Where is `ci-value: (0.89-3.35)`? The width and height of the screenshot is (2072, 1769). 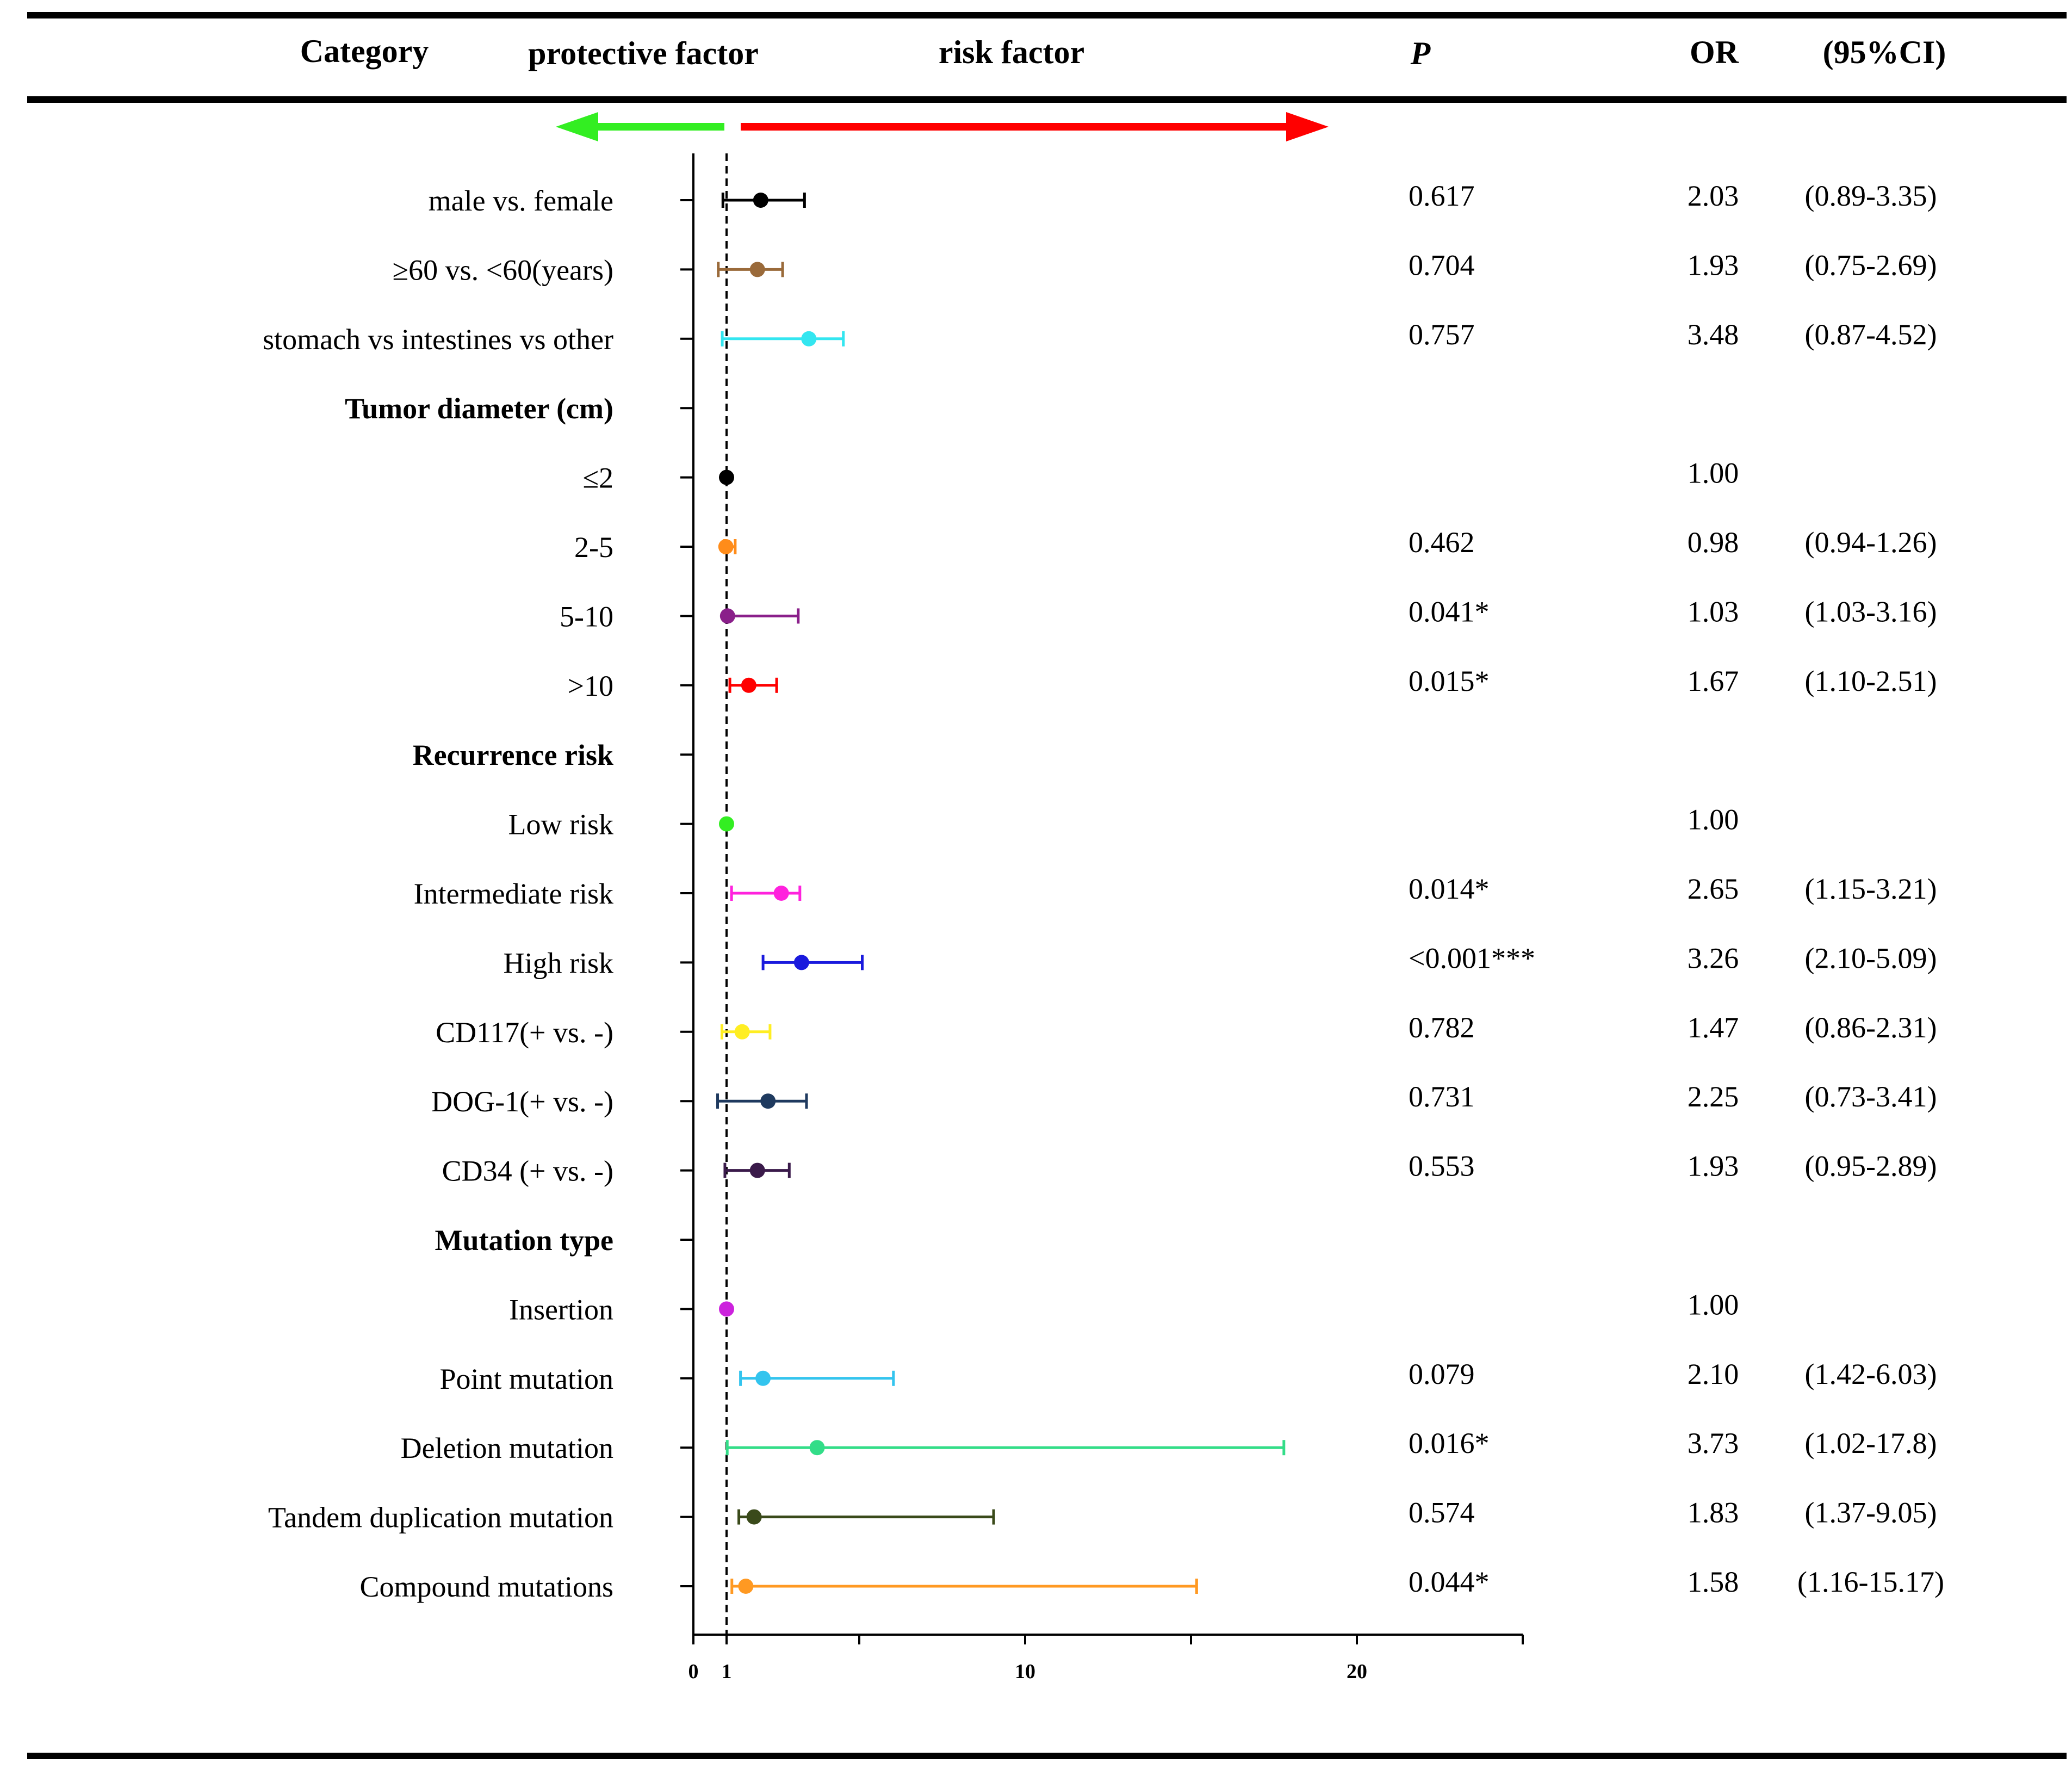
ci-value: (0.89-3.35) is located at coordinates (1871, 196).